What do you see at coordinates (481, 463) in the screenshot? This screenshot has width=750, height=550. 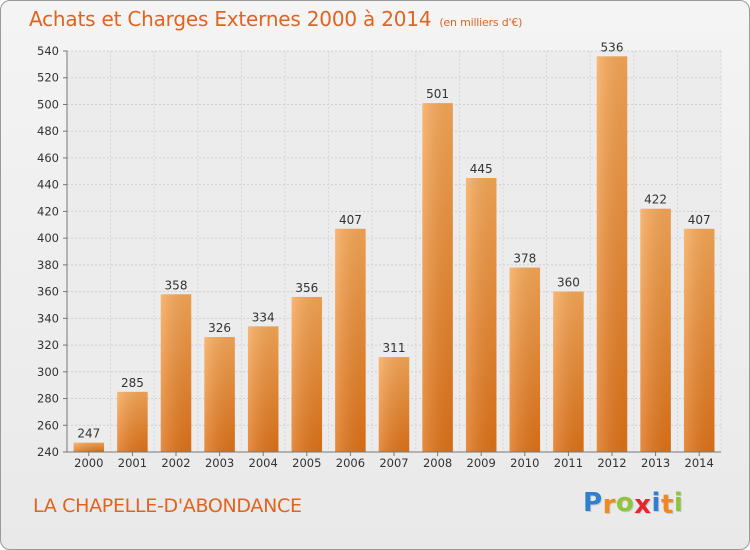 I see `x-tick-label: 2009` at bounding box center [481, 463].